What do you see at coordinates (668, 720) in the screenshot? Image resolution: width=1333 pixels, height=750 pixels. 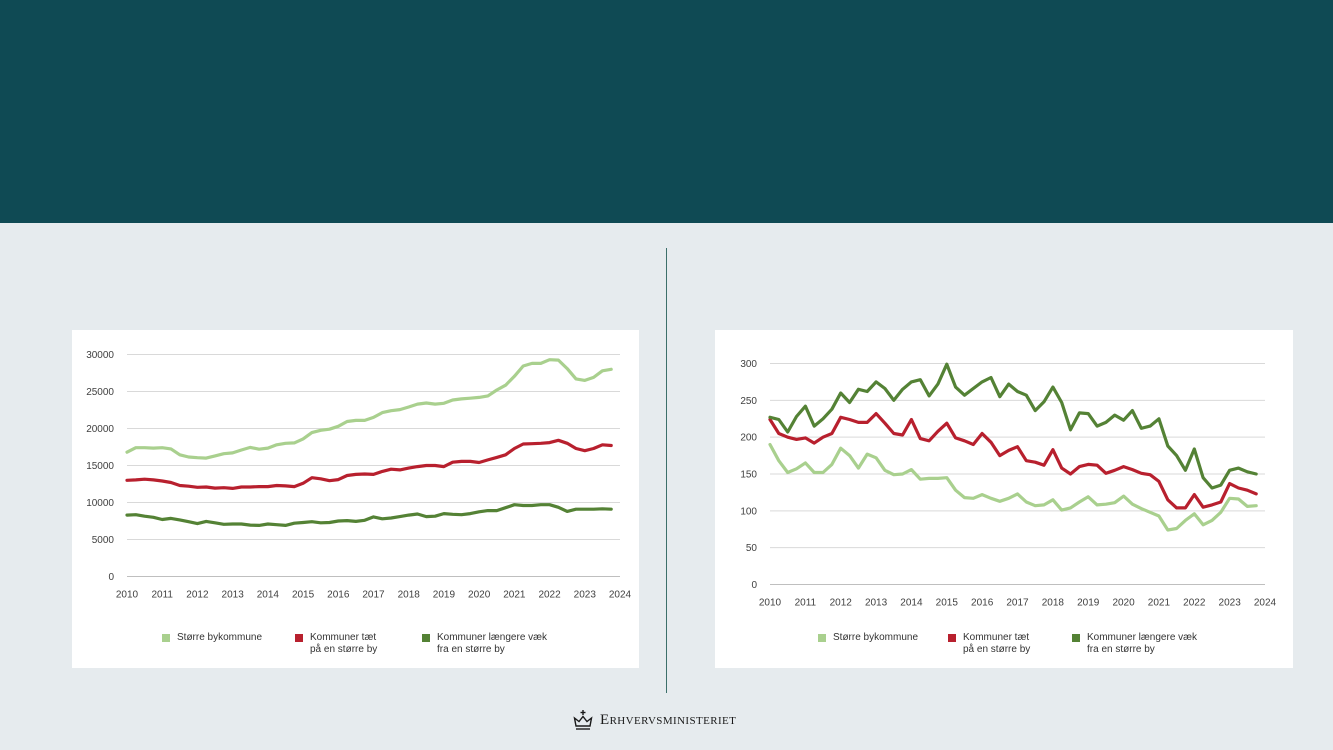 I see `ministry-name: Erhvervsministeriet` at bounding box center [668, 720].